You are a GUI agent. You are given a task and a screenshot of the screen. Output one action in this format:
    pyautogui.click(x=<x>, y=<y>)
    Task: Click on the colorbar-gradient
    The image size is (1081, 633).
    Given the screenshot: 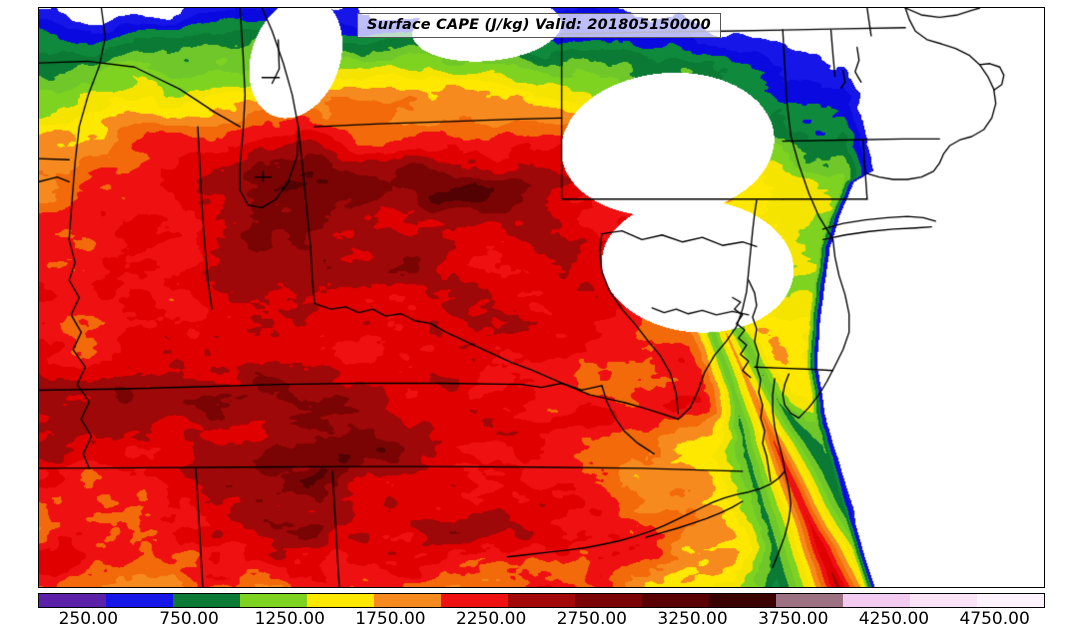 What is the action you would take?
    pyautogui.click(x=541, y=600)
    